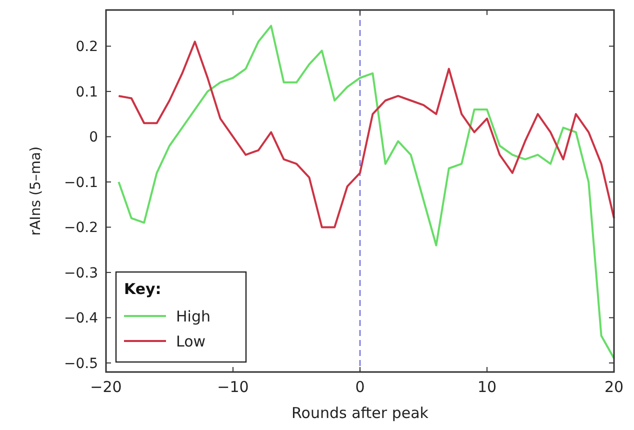 The width and height of the screenshot is (634, 430). What do you see at coordinates (360, 387) in the screenshot?
I see `x-tick-label: 0` at bounding box center [360, 387].